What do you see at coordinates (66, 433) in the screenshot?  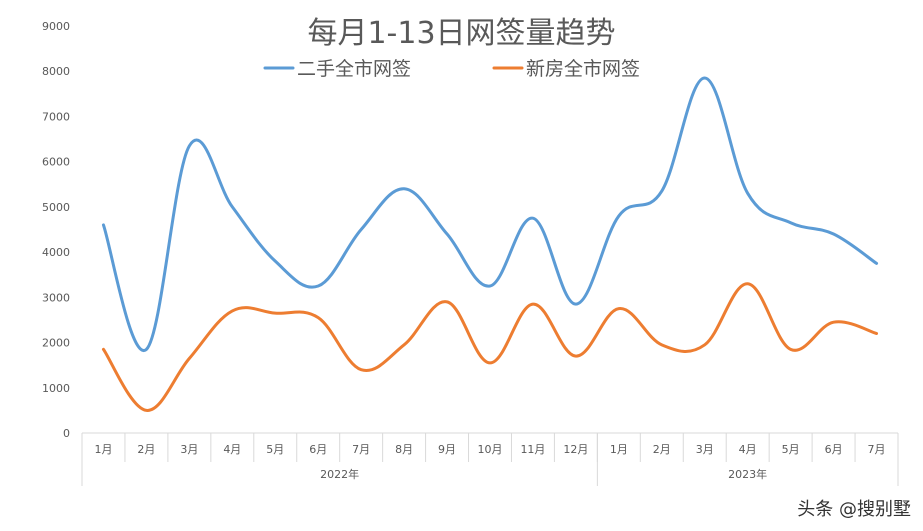 I see `y-tick-label: 0` at bounding box center [66, 433].